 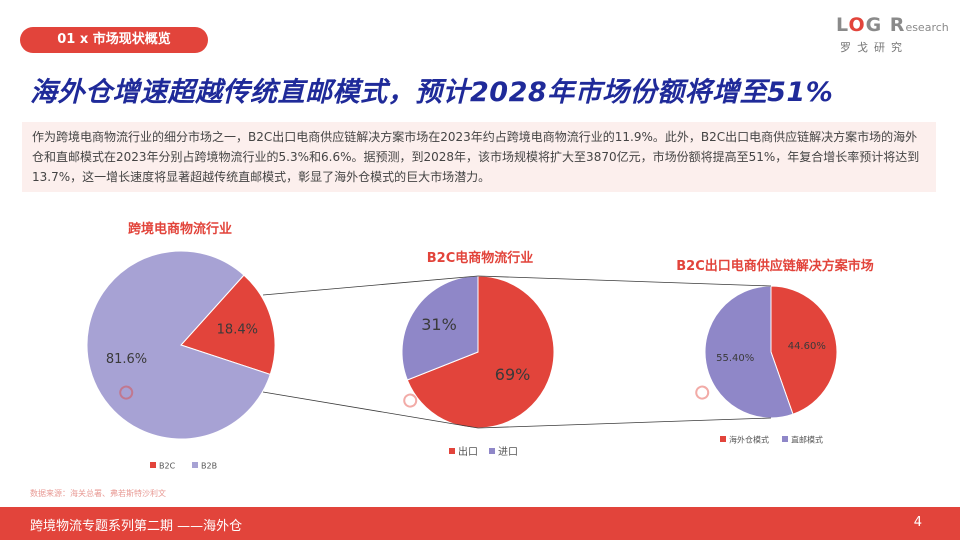 I want to click on logo-subtitle: 罗戈研究, so click(x=874, y=47).